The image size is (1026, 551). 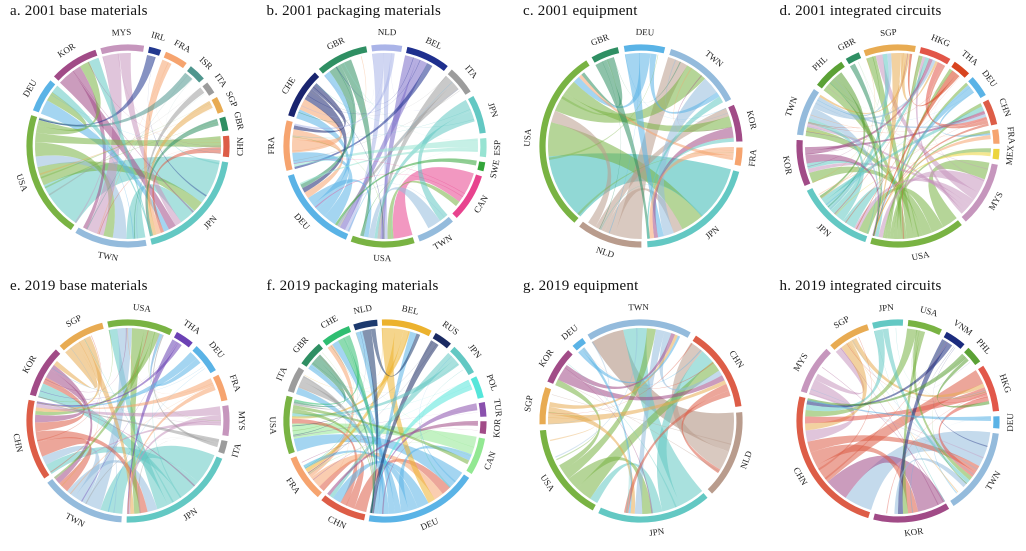 What do you see at coordinates (397, 155) in the screenshot?
I see `chord-ITA-DEU` at bounding box center [397, 155].